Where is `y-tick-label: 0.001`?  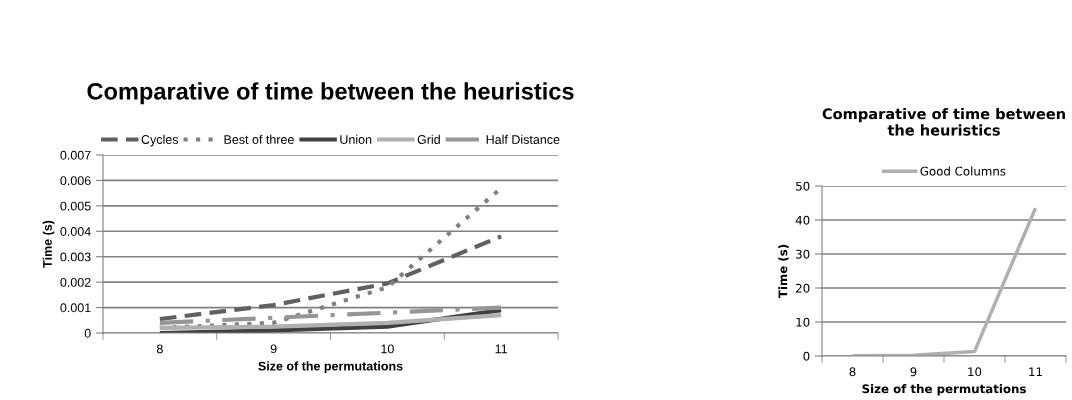
y-tick-label: 0.001 is located at coordinates (75, 308).